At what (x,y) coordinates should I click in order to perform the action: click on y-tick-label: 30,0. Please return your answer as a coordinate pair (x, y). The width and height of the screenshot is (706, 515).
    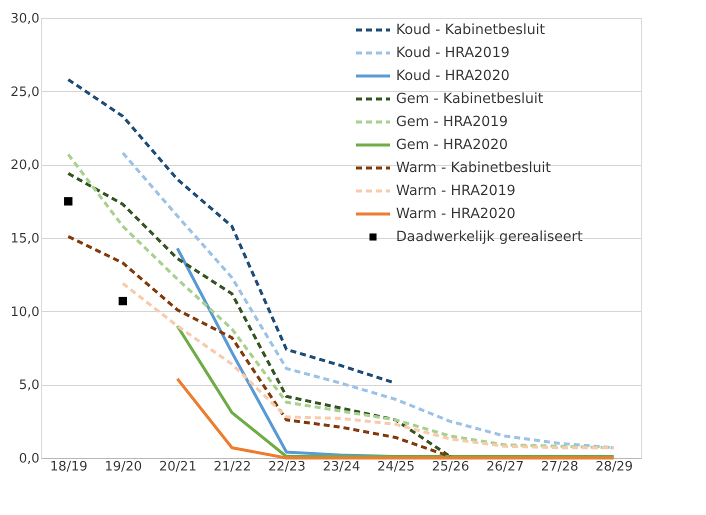
    Looking at the image, I should click on (25, 19).